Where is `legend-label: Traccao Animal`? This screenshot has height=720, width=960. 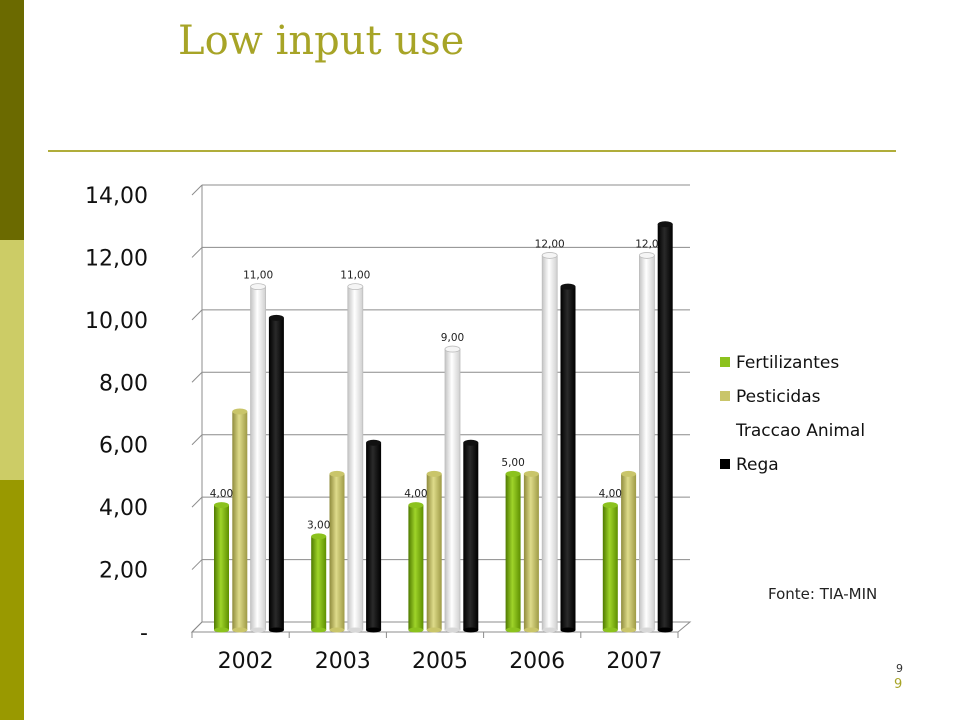
legend-label: Traccao Animal is located at coordinates (800, 431).